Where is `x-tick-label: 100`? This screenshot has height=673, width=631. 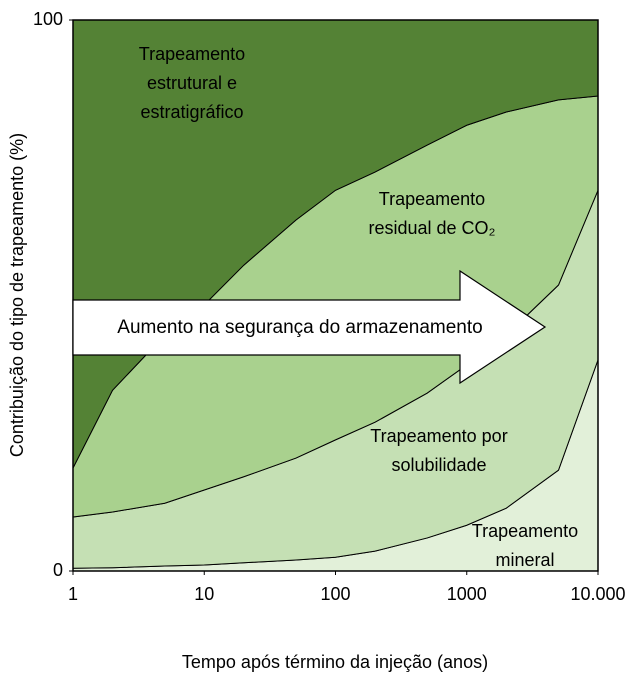
x-tick-label: 100 is located at coordinates (335, 594).